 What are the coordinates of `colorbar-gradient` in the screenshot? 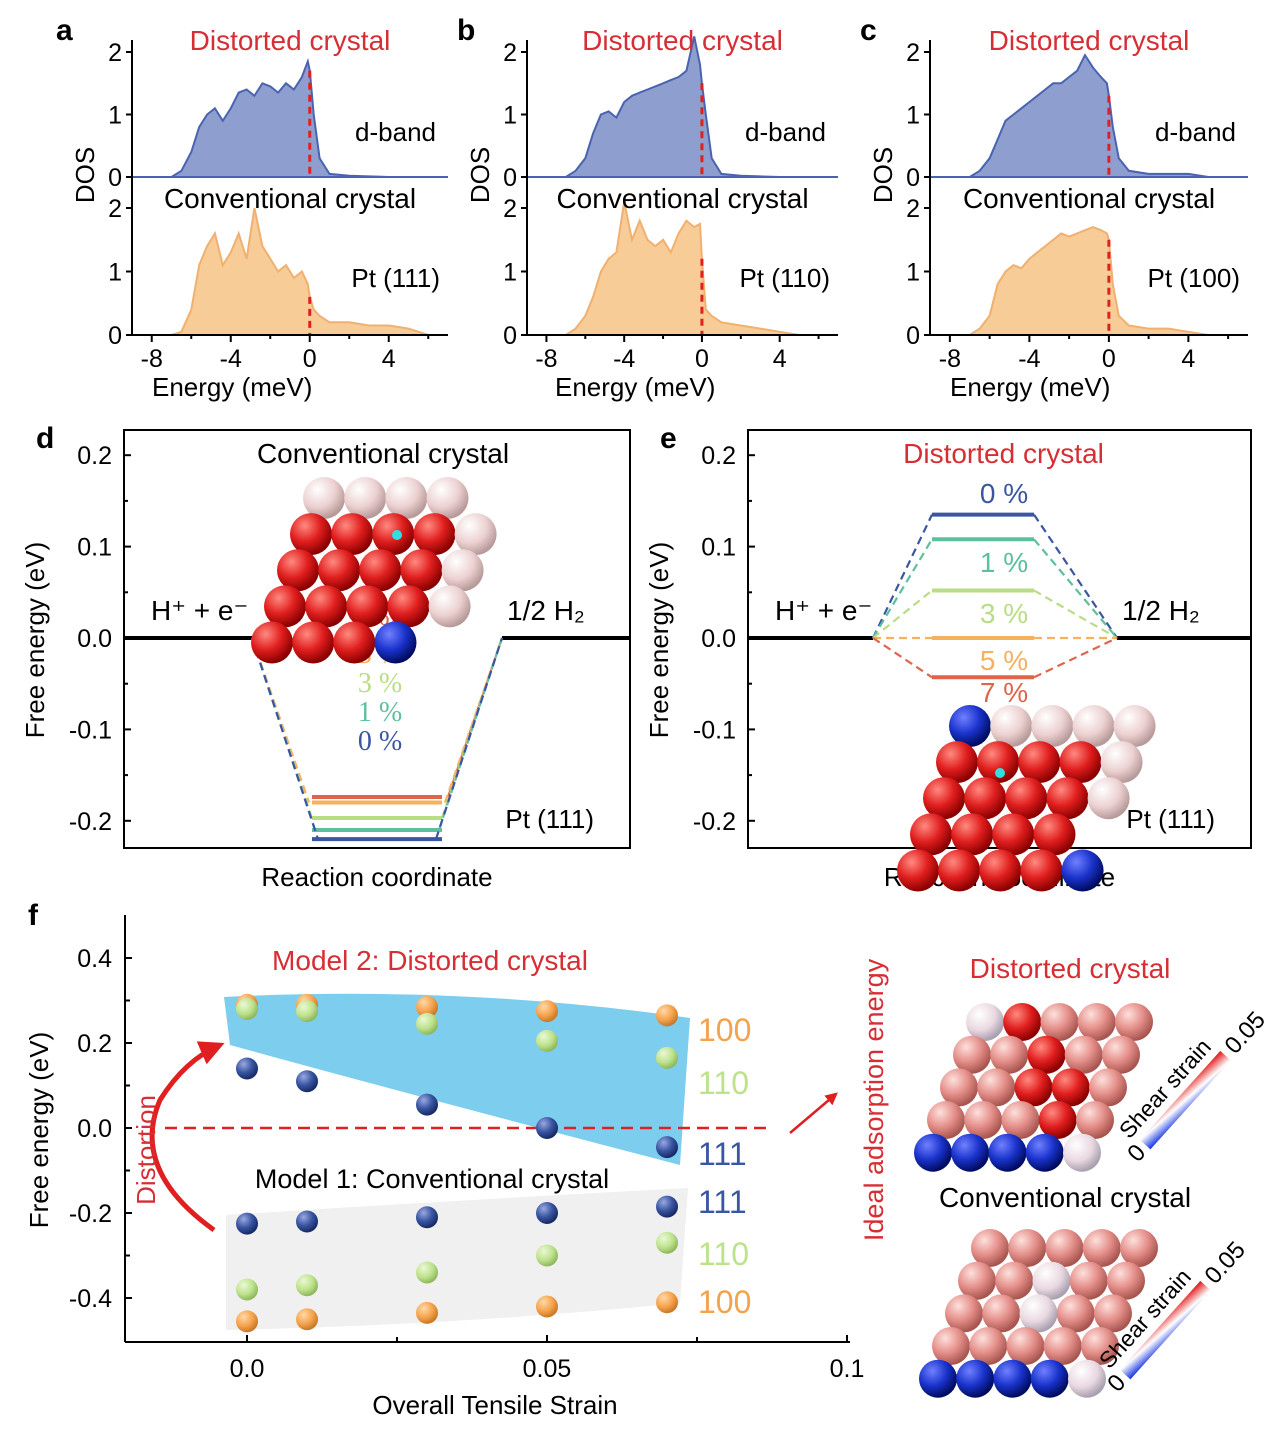 It's located at (1185, 1100).